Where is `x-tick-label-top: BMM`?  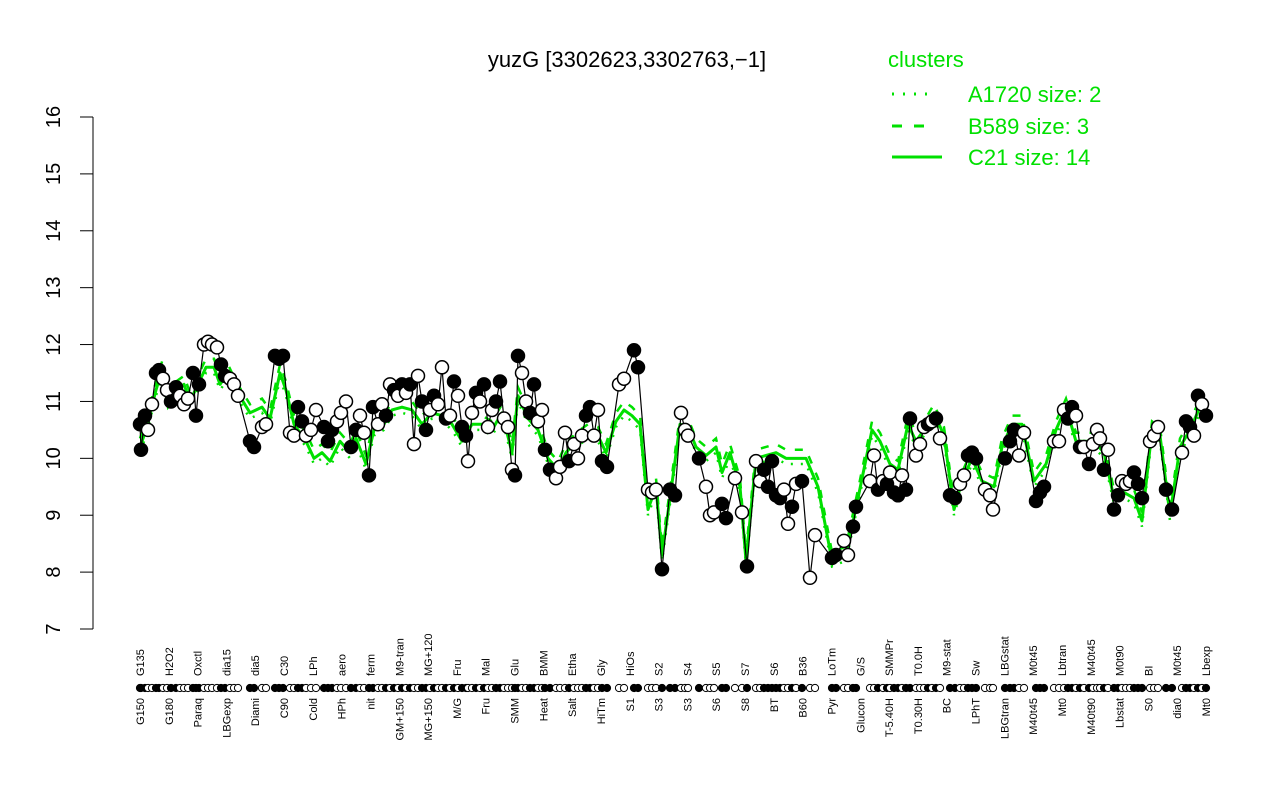 x-tick-label-top: BMM is located at coordinates (544, 663).